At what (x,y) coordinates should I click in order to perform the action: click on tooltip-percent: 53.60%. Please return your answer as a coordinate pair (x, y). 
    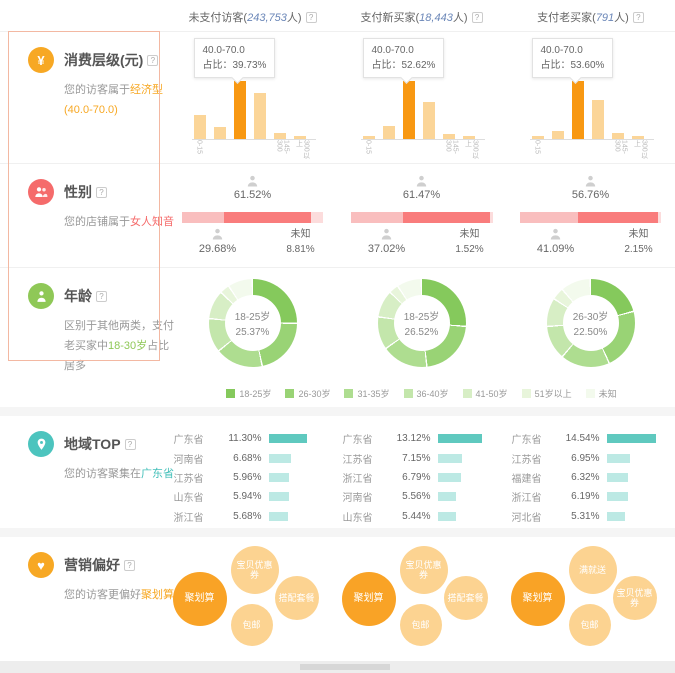
    Looking at the image, I should click on (587, 65).